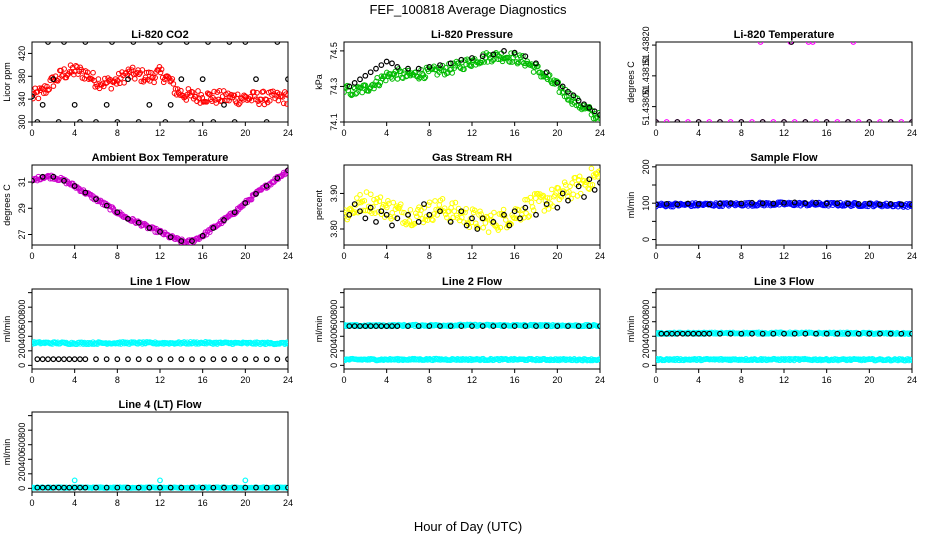 This screenshot has height=540, width=936. What do you see at coordinates (472, 380) in the screenshot?
I see `x-tick-label: 12` at bounding box center [472, 380].